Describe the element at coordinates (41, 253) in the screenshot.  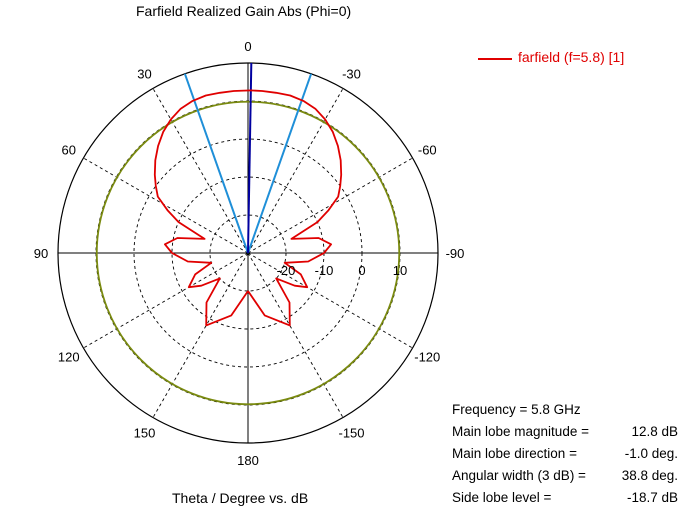
I see `angle-tick-label: 90` at that location.